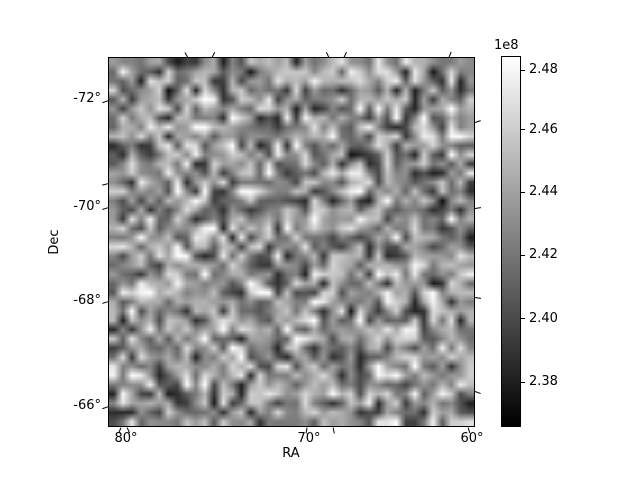 The width and height of the screenshot is (640, 480). What do you see at coordinates (87, 98) in the screenshot?
I see `y-tick-label: -72°` at bounding box center [87, 98].